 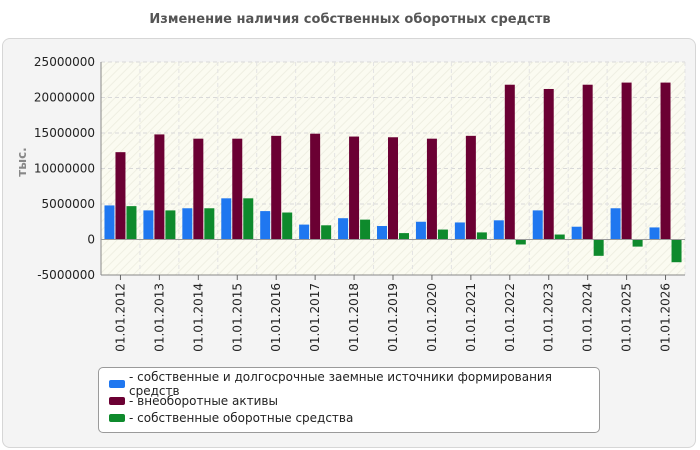 I want to click on x-tick-label: 01.01.2018, so click(x=354, y=317).